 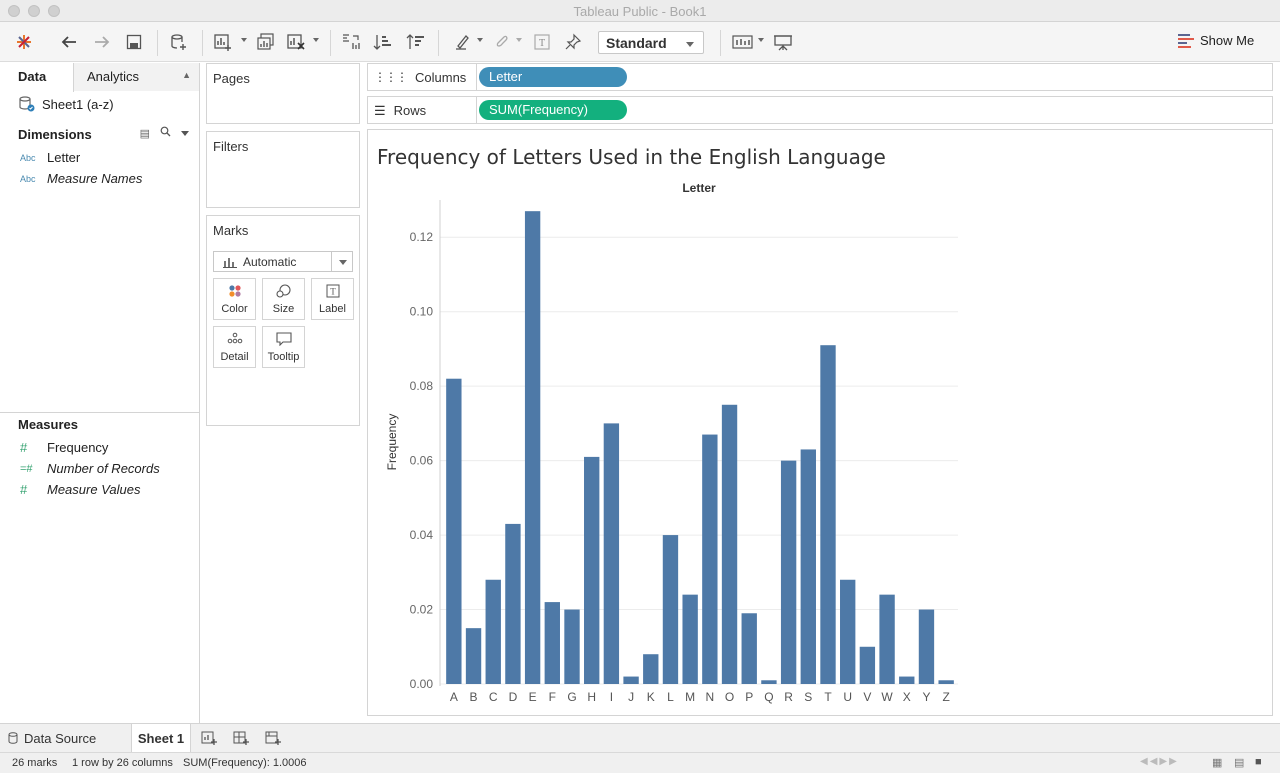 I want to click on x-tick-label: B, so click(x=474, y=697).